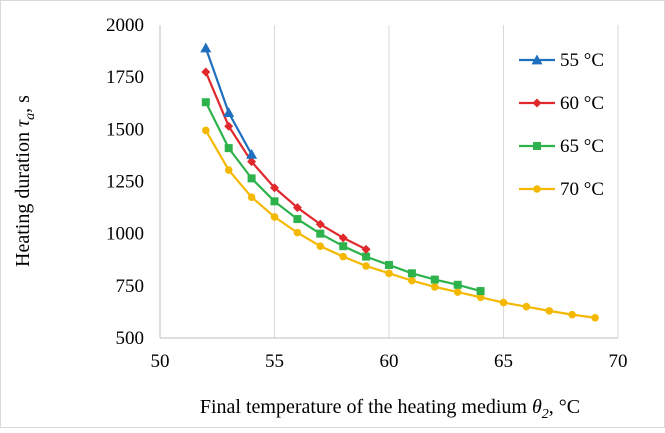 This screenshot has height=433, width=665. I want to click on y-tick-label: 750, so click(130, 286).